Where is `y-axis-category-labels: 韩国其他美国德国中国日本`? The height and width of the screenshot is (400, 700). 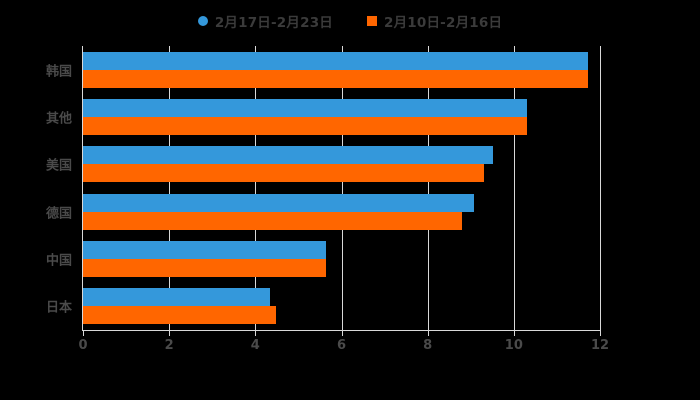
y-axis-category-labels: 韩国其他美国德国中国日本 is located at coordinates (41, 188).